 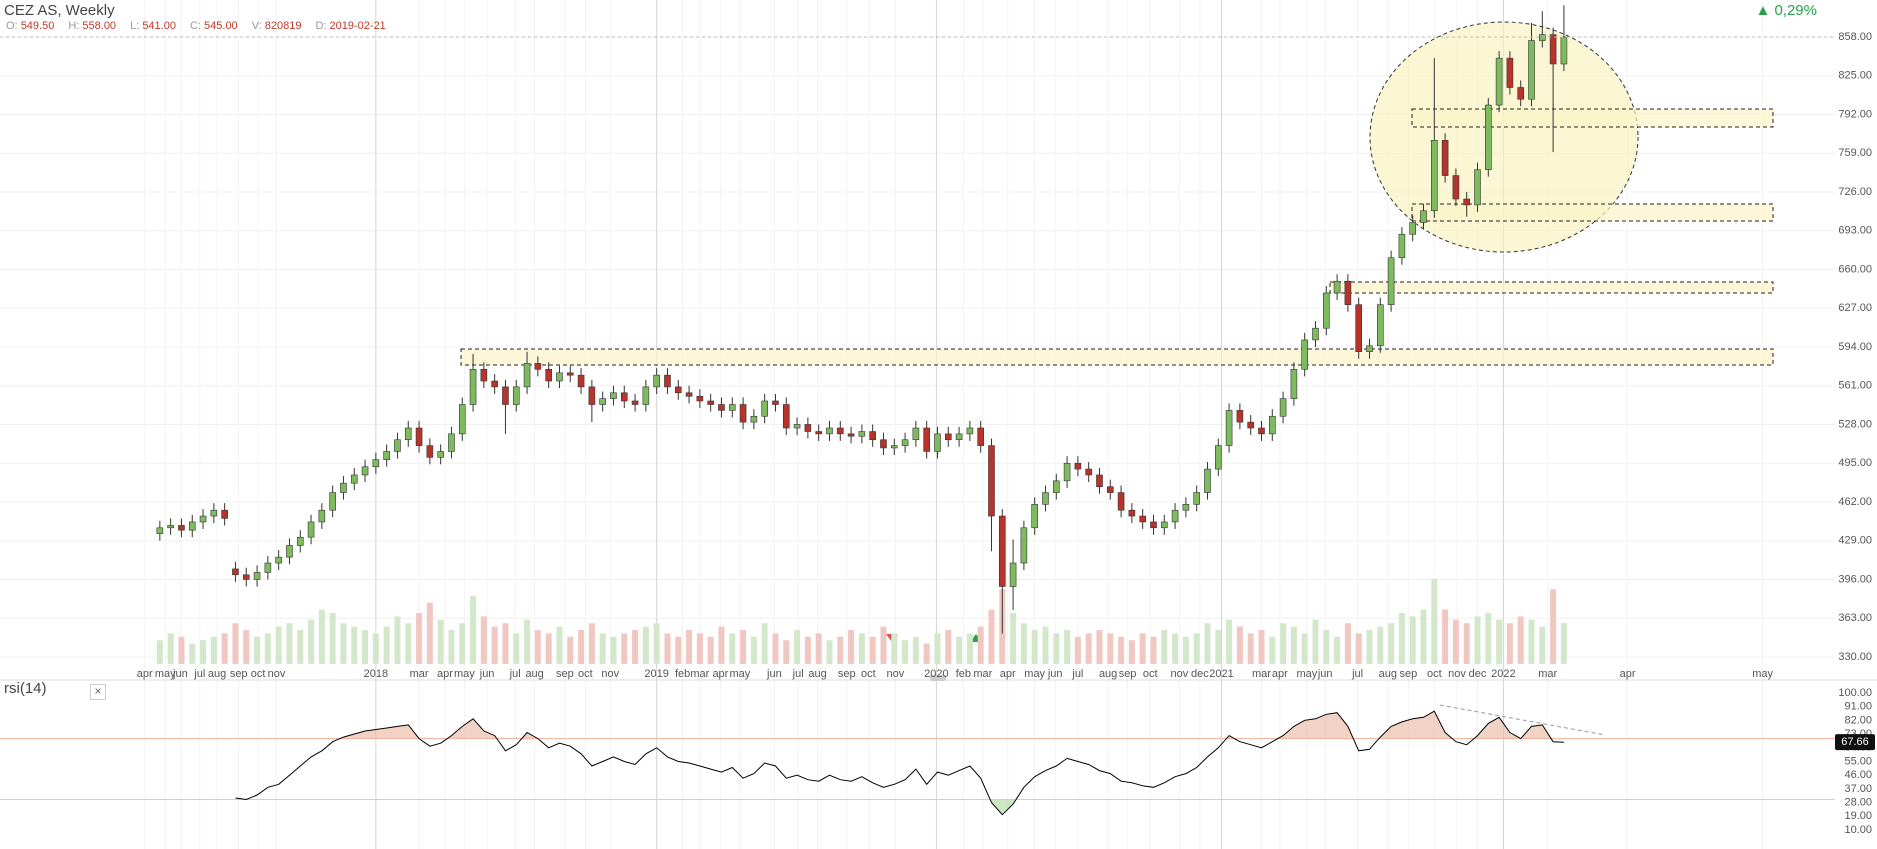 What do you see at coordinates (98, 692) in the screenshot?
I see `close-indicator: ×` at bounding box center [98, 692].